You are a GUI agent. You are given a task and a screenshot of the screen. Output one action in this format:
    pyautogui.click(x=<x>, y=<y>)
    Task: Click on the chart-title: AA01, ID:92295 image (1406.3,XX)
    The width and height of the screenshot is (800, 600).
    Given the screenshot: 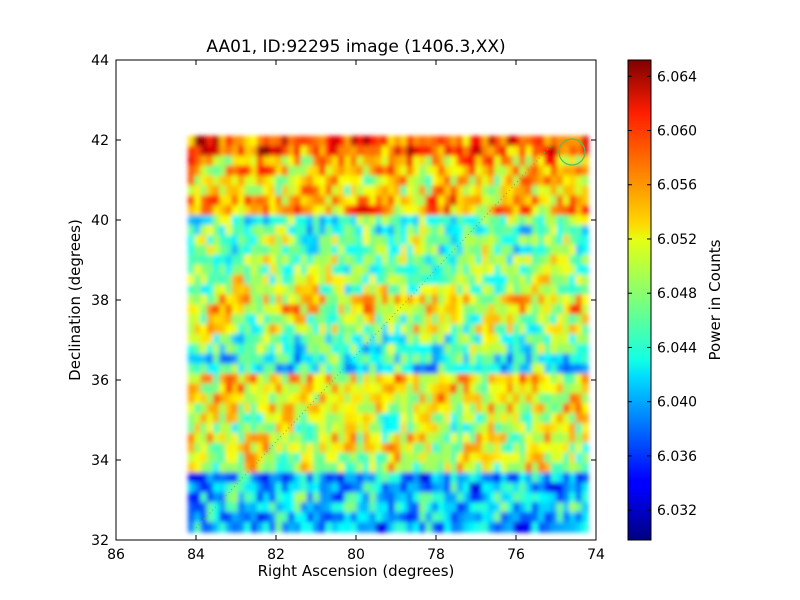 What is the action you would take?
    pyautogui.click(x=355, y=47)
    